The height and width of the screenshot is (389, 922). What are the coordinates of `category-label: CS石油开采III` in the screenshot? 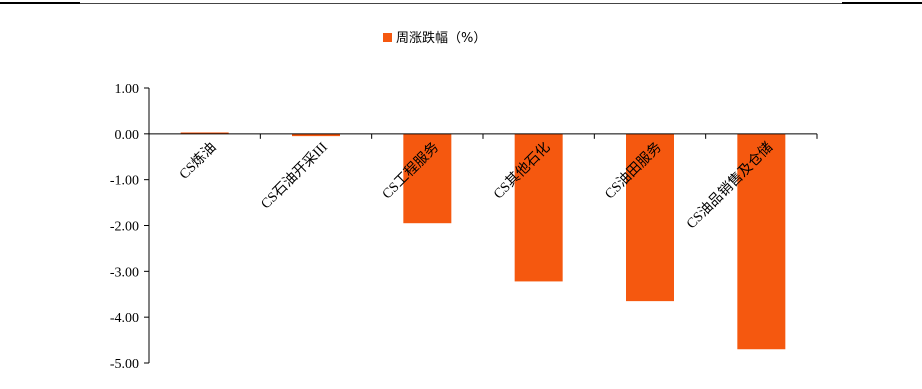 It's located at (294, 175).